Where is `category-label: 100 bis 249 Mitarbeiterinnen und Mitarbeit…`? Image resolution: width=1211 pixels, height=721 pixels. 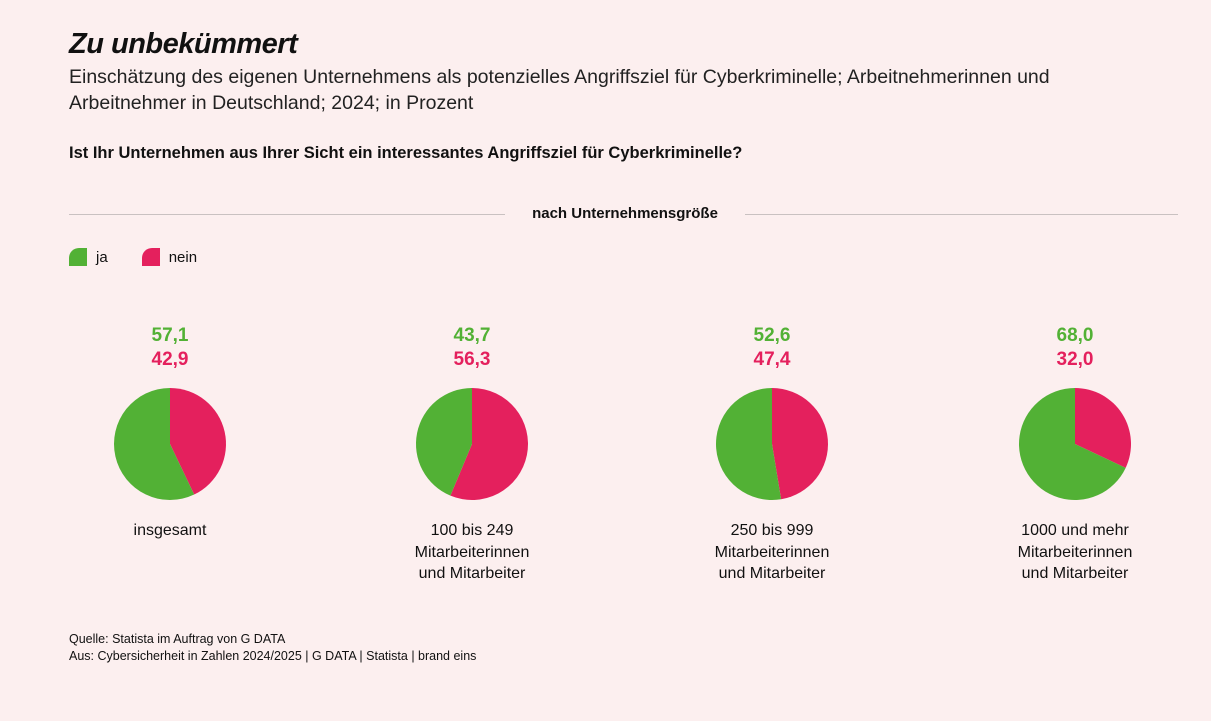 category-label: 100 bis 249 Mitarbeiterinnen und Mitarbeit… is located at coordinates (472, 552).